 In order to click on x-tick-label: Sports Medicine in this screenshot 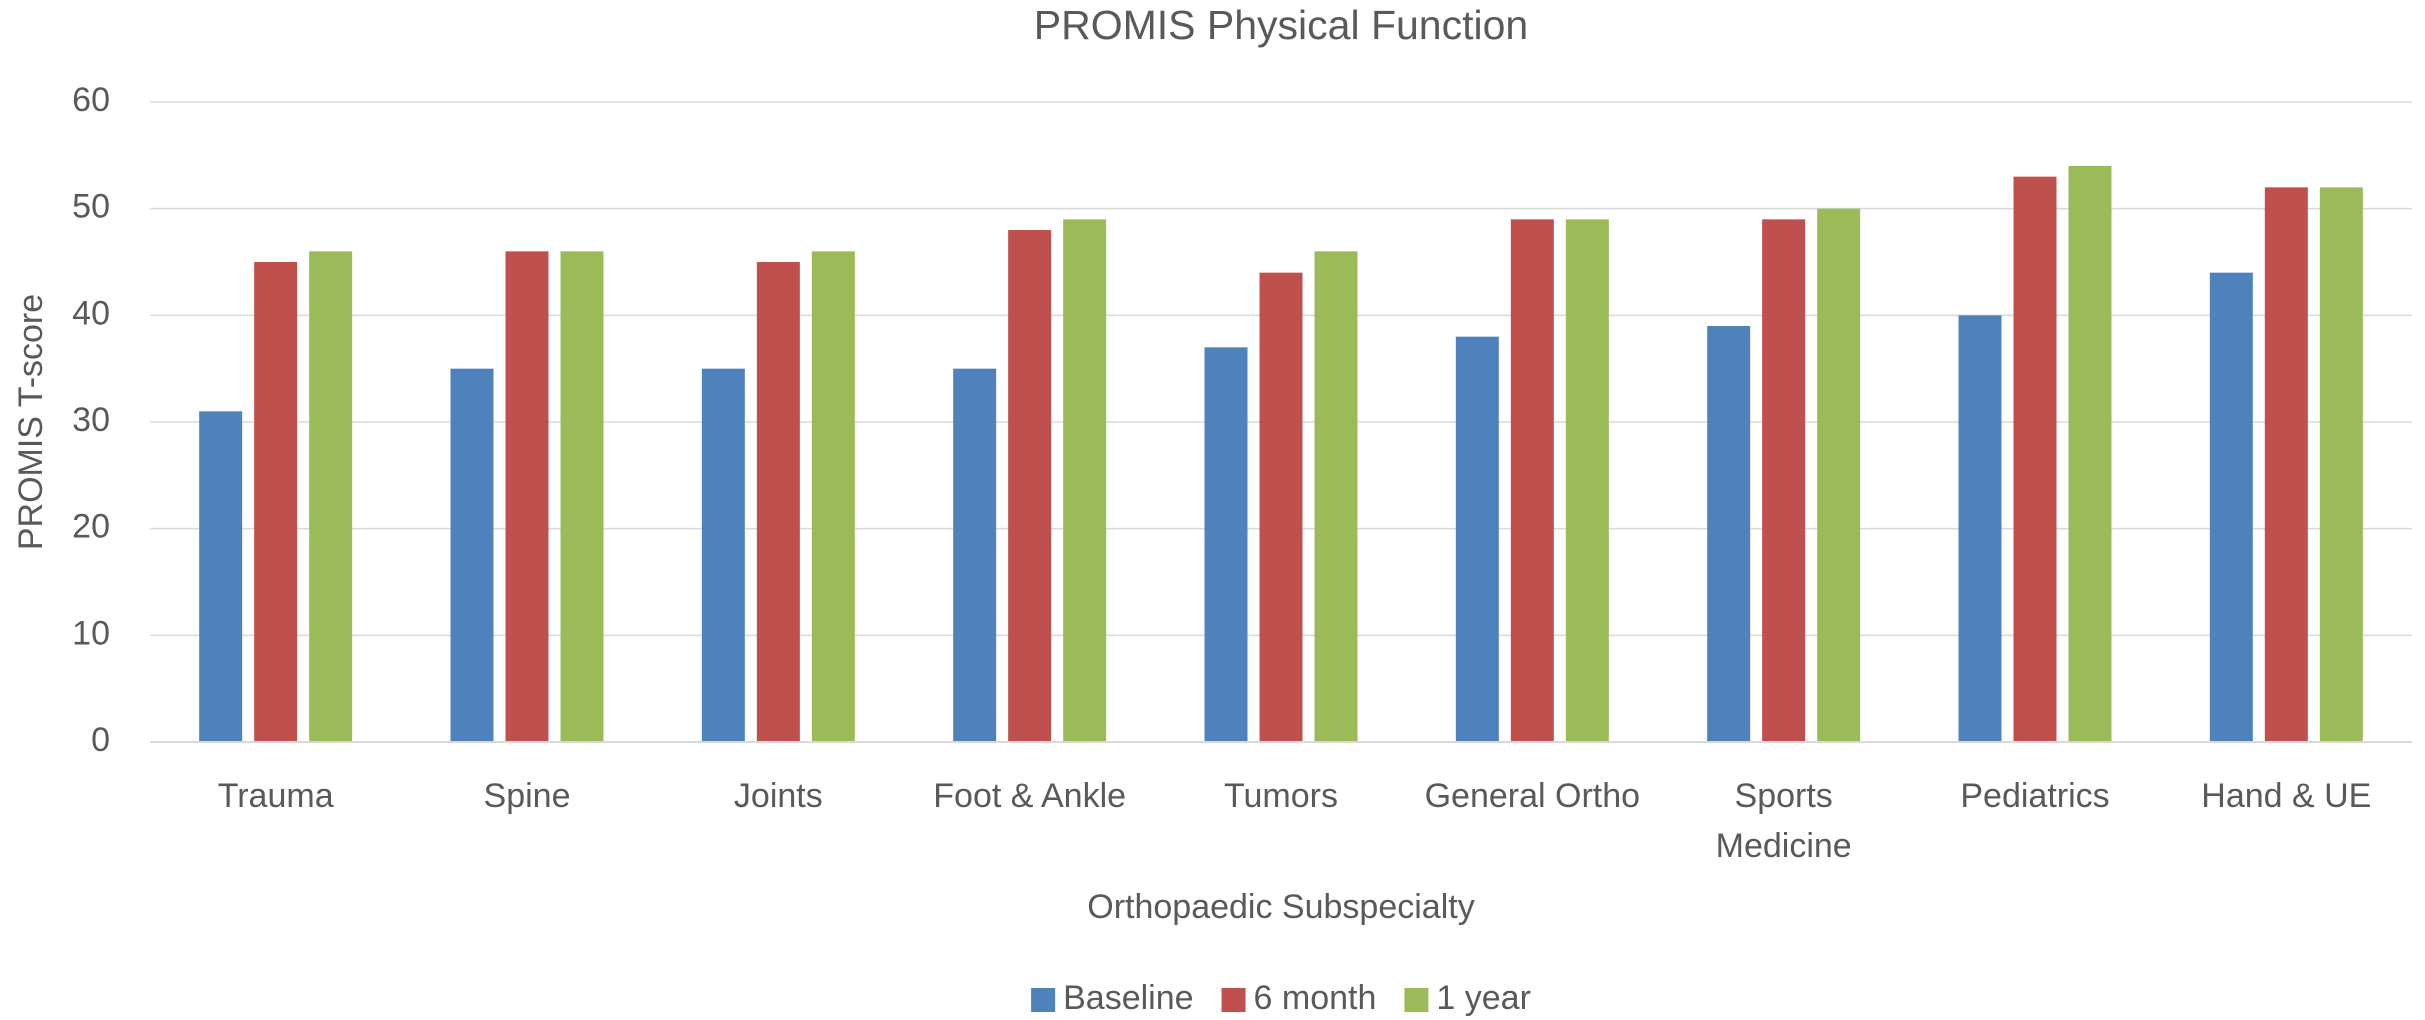, I will do `click(1784, 821)`.